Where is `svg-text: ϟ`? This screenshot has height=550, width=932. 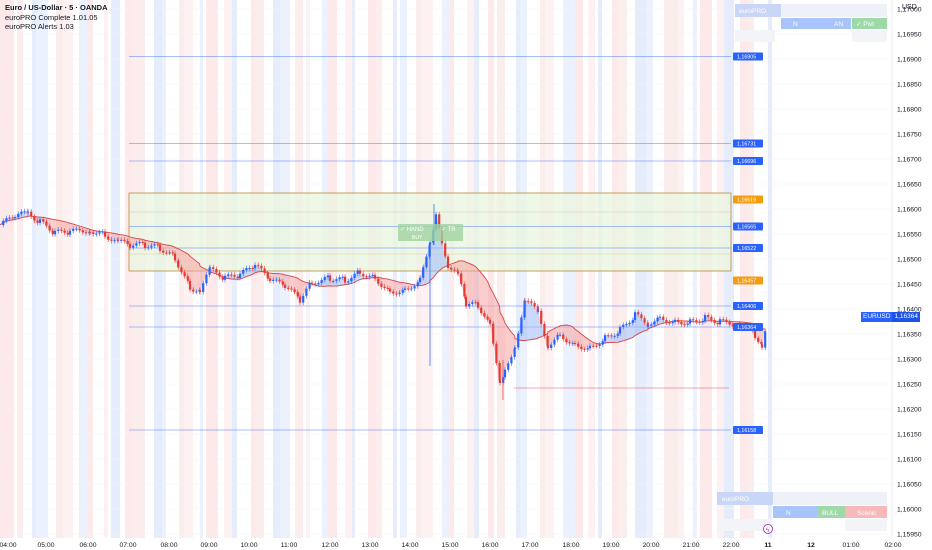 svg-text: ϟ is located at coordinates (768, 531).